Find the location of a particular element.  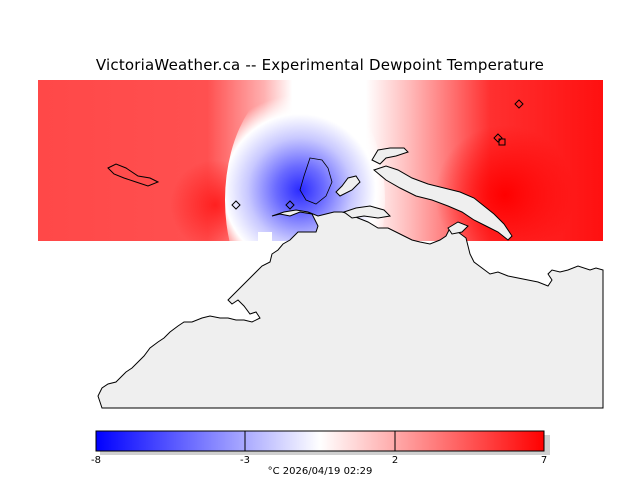

colorbar-tick-label: 7 is located at coordinates (544, 460).